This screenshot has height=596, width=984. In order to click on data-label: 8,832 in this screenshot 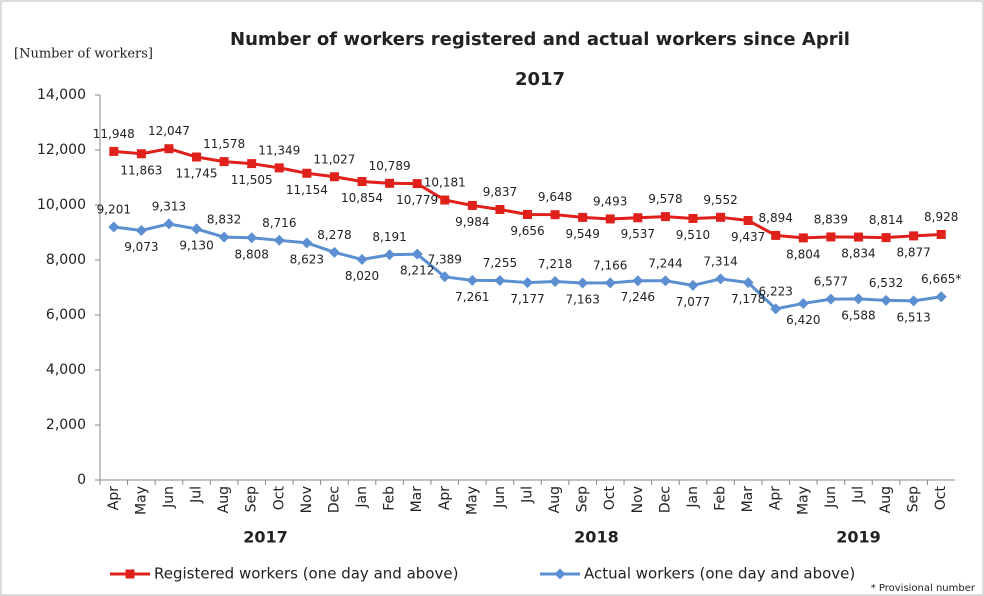, I will do `click(224, 220)`.